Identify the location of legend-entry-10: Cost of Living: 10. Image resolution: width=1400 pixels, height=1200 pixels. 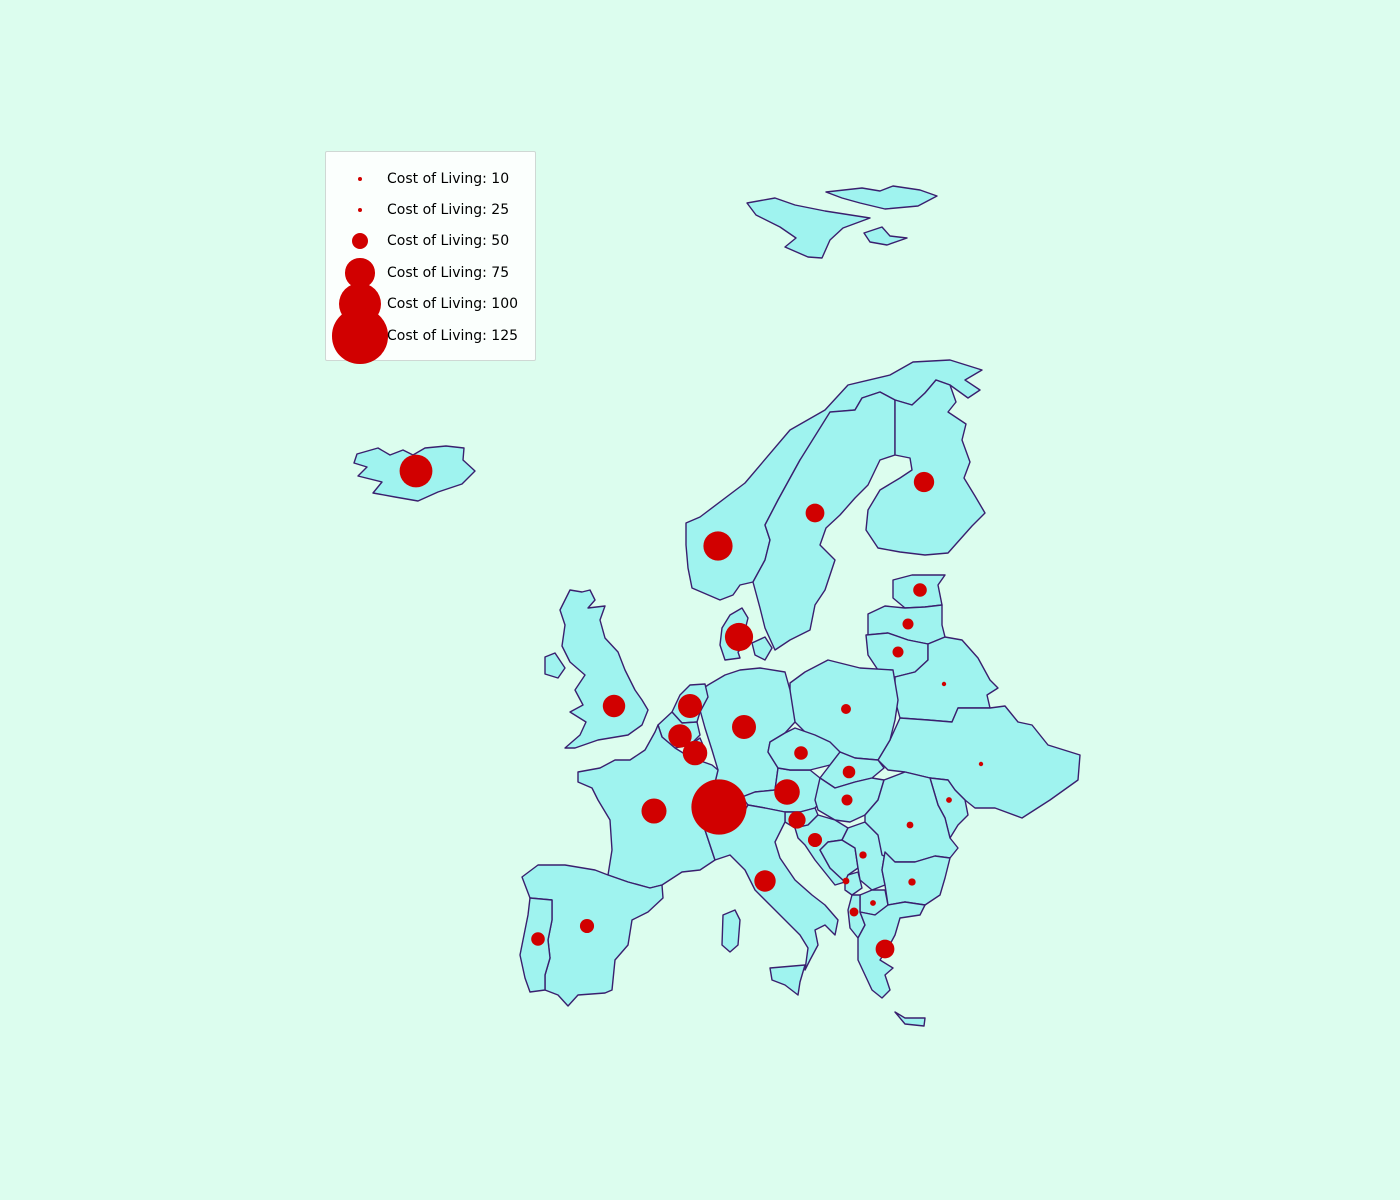
(430, 181).